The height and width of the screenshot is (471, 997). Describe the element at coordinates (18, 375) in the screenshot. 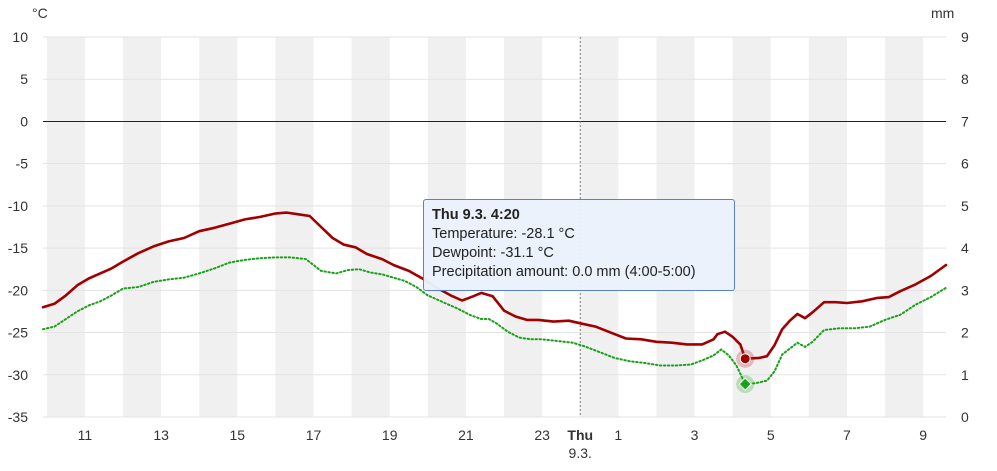

I see `y-left-tick-label: -30` at that location.